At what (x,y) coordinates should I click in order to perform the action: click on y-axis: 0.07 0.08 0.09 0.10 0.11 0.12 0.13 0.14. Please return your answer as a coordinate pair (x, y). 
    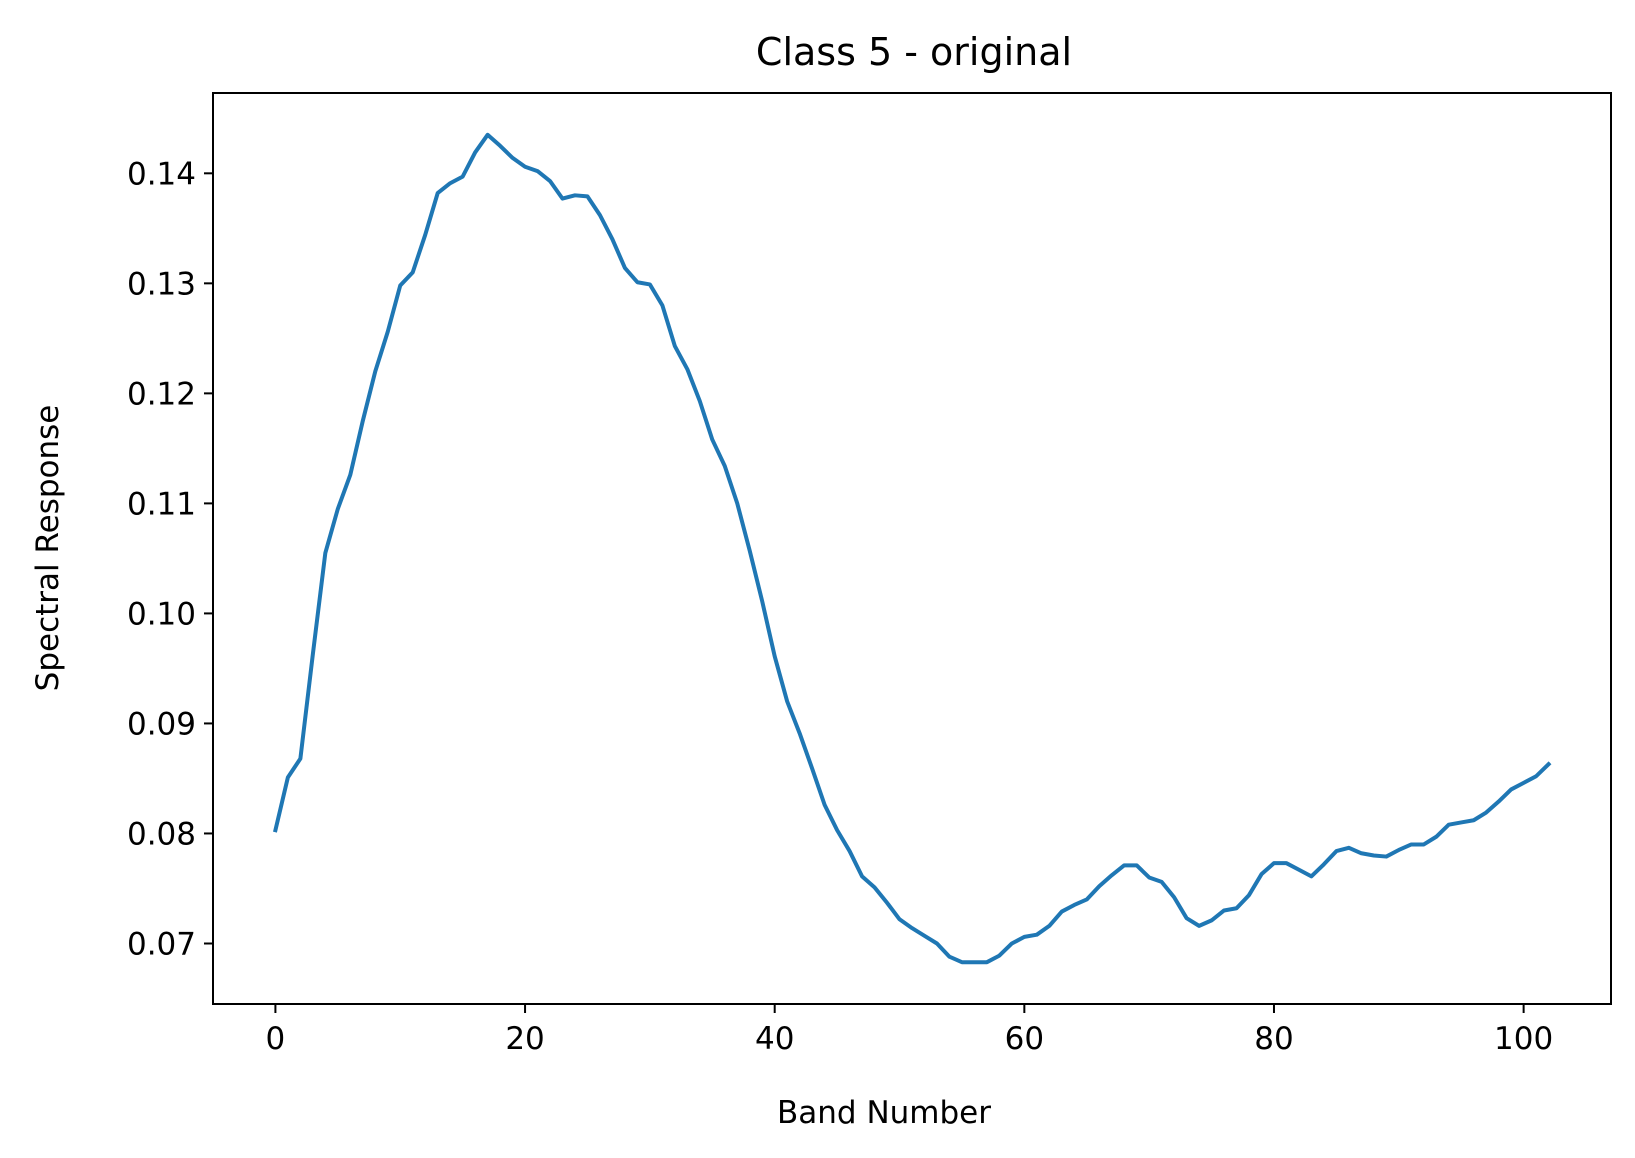
    Looking at the image, I should click on (170, 559).